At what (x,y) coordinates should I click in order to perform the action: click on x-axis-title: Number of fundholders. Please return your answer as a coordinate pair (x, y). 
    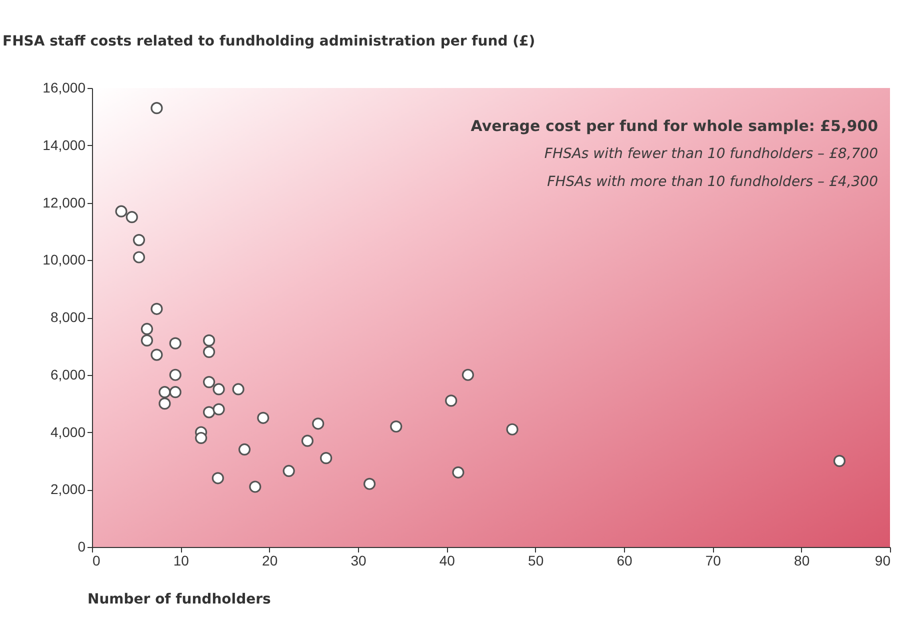
    Looking at the image, I should click on (179, 600).